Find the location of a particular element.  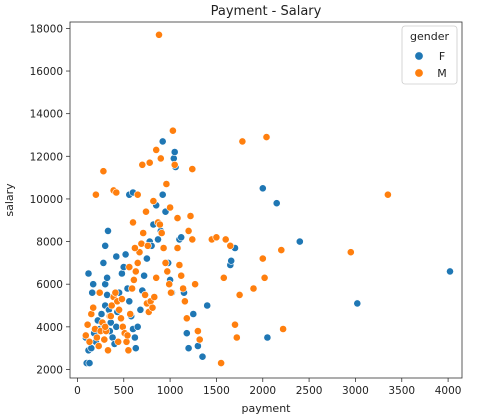

legend-marker-f is located at coordinates (419, 56).